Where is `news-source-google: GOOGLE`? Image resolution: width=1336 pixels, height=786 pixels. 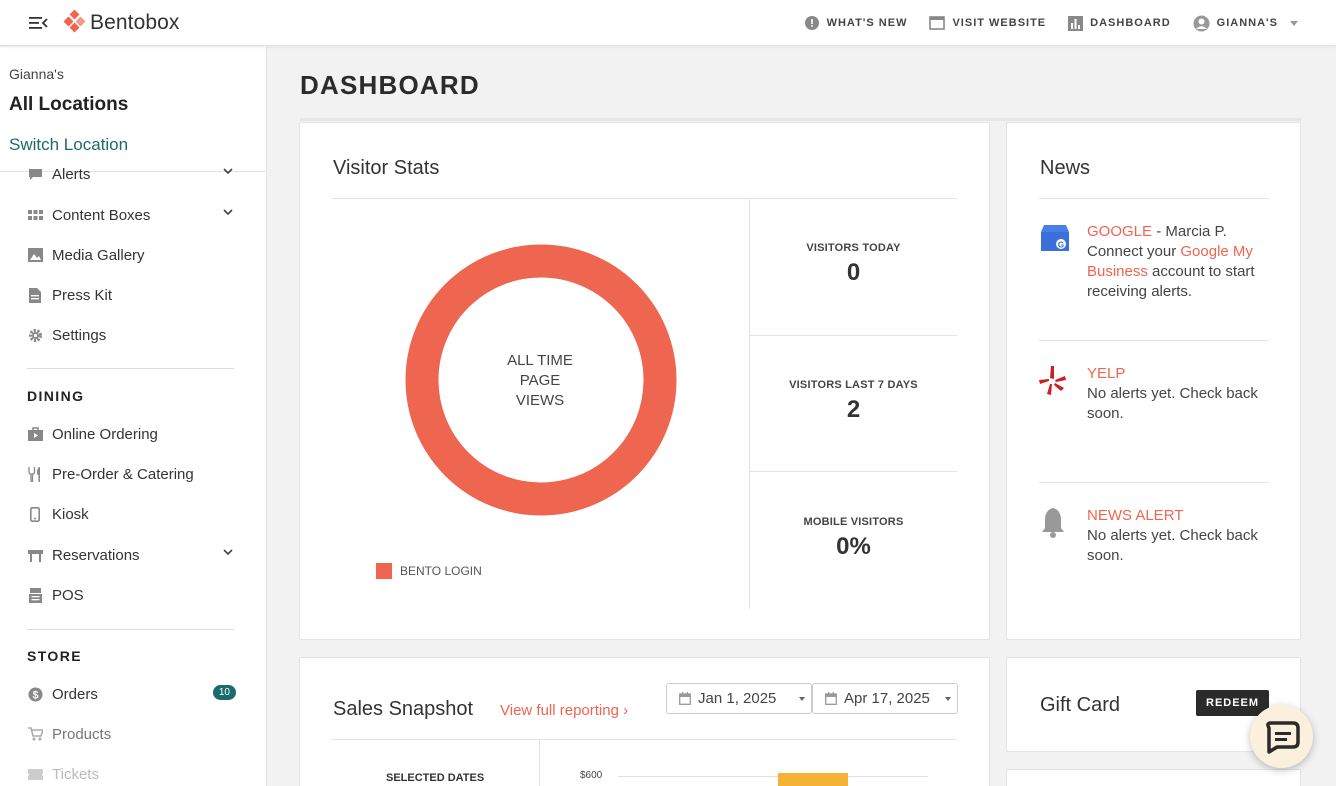 news-source-google: GOOGLE is located at coordinates (1120, 231).